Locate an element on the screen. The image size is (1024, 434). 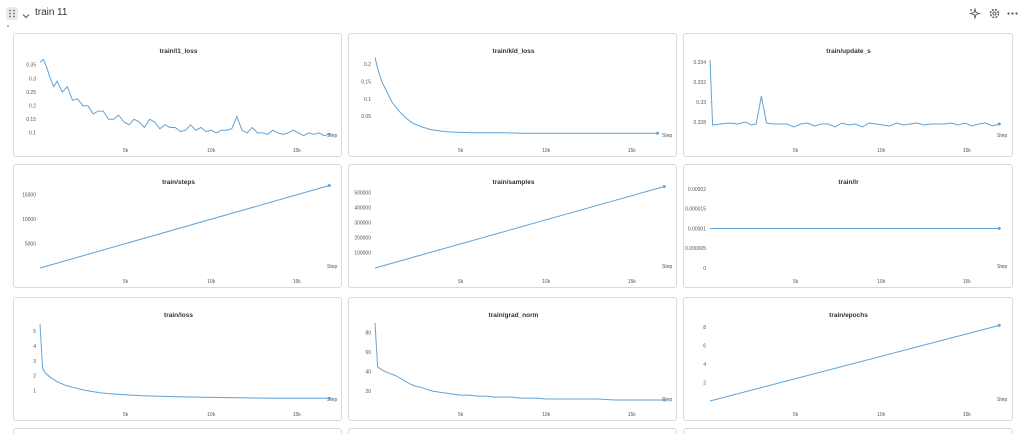
y-tick-label: 500000 is located at coordinates (362, 193).